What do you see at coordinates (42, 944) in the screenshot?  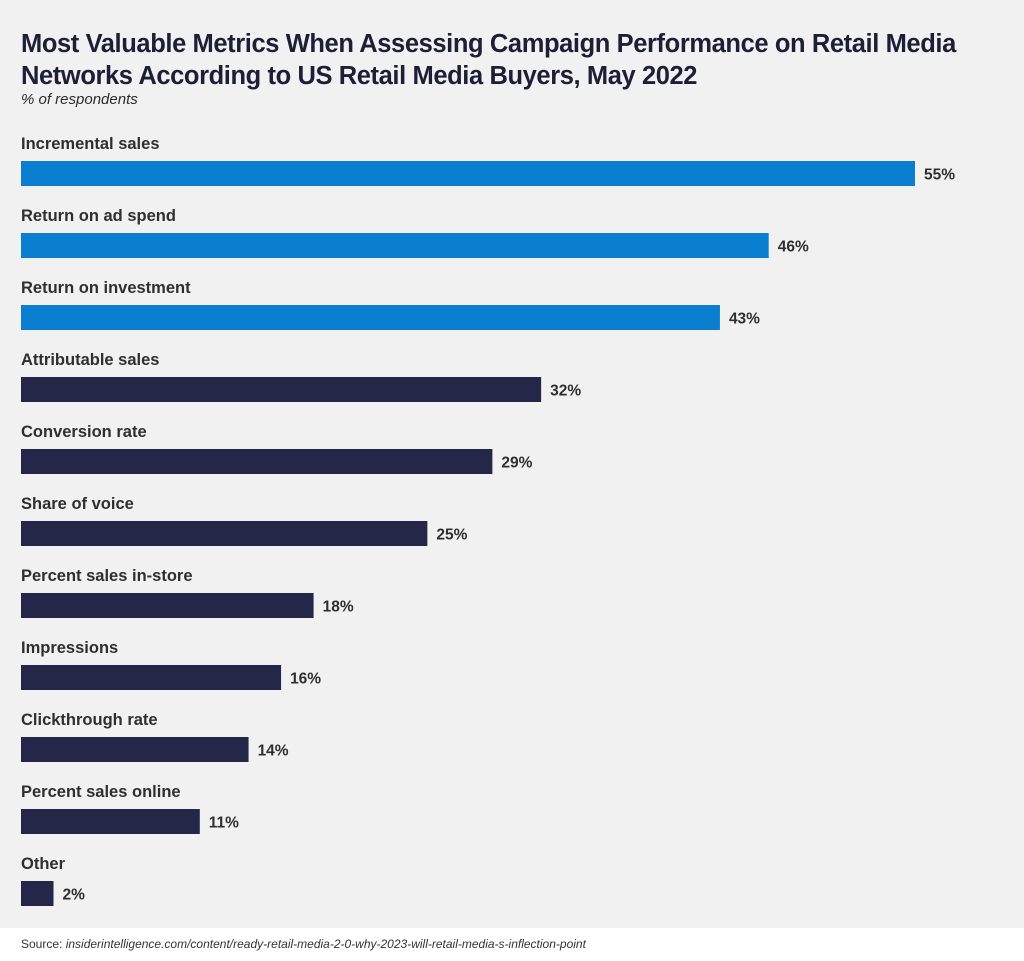 I see `source-label: Source:` at bounding box center [42, 944].